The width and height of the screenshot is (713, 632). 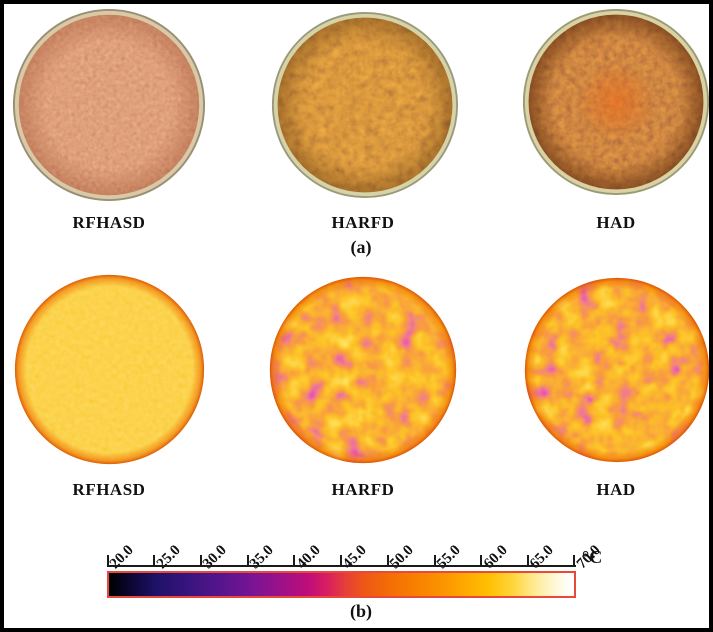 What do you see at coordinates (616, 489) in the screenshot?
I see `thermal-label-had: HAD` at bounding box center [616, 489].